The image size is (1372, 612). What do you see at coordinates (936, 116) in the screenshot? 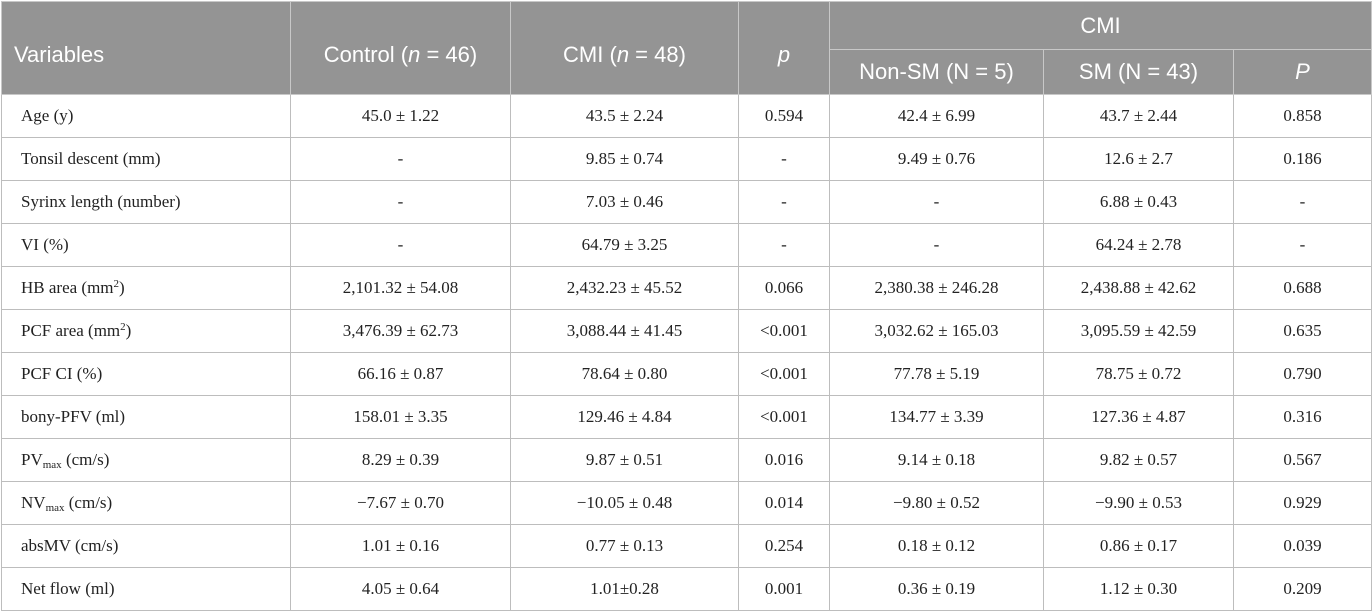
I see `cell-non-sm: 42.4 ± 6.99` at bounding box center [936, 116].